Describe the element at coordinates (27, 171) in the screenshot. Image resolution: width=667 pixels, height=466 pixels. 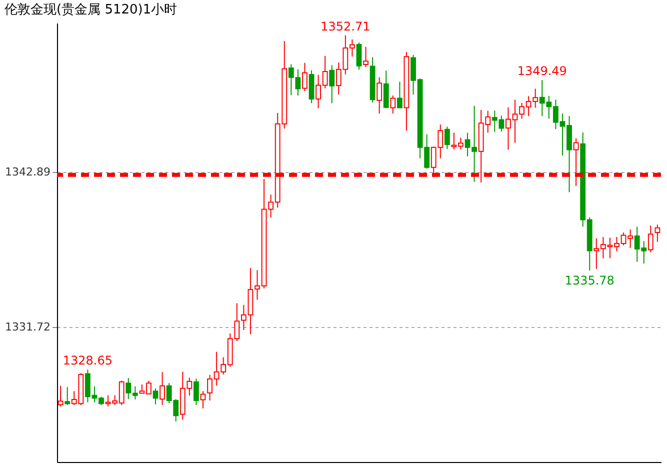
I see `y-tick-label: 1342.89` at that location.